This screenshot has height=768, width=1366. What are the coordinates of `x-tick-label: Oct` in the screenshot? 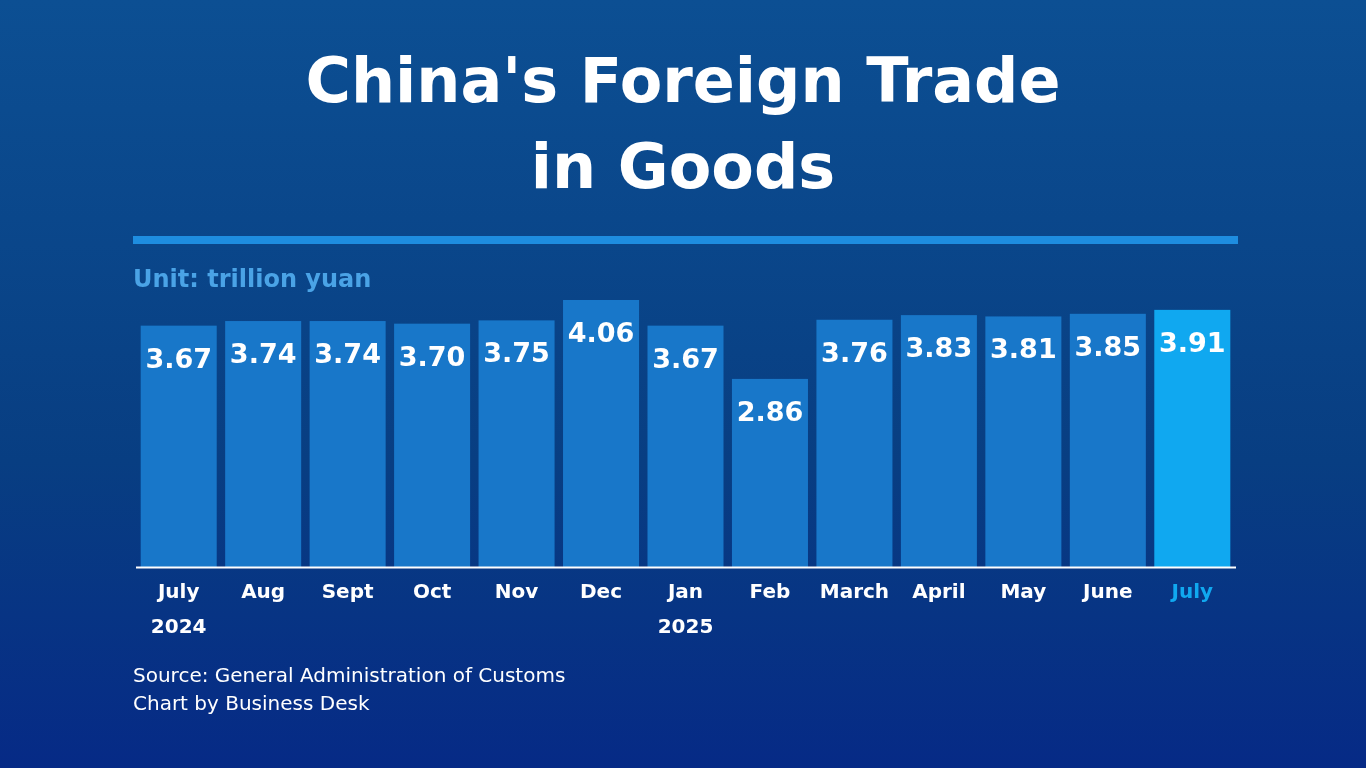 It's located at (432, 591).